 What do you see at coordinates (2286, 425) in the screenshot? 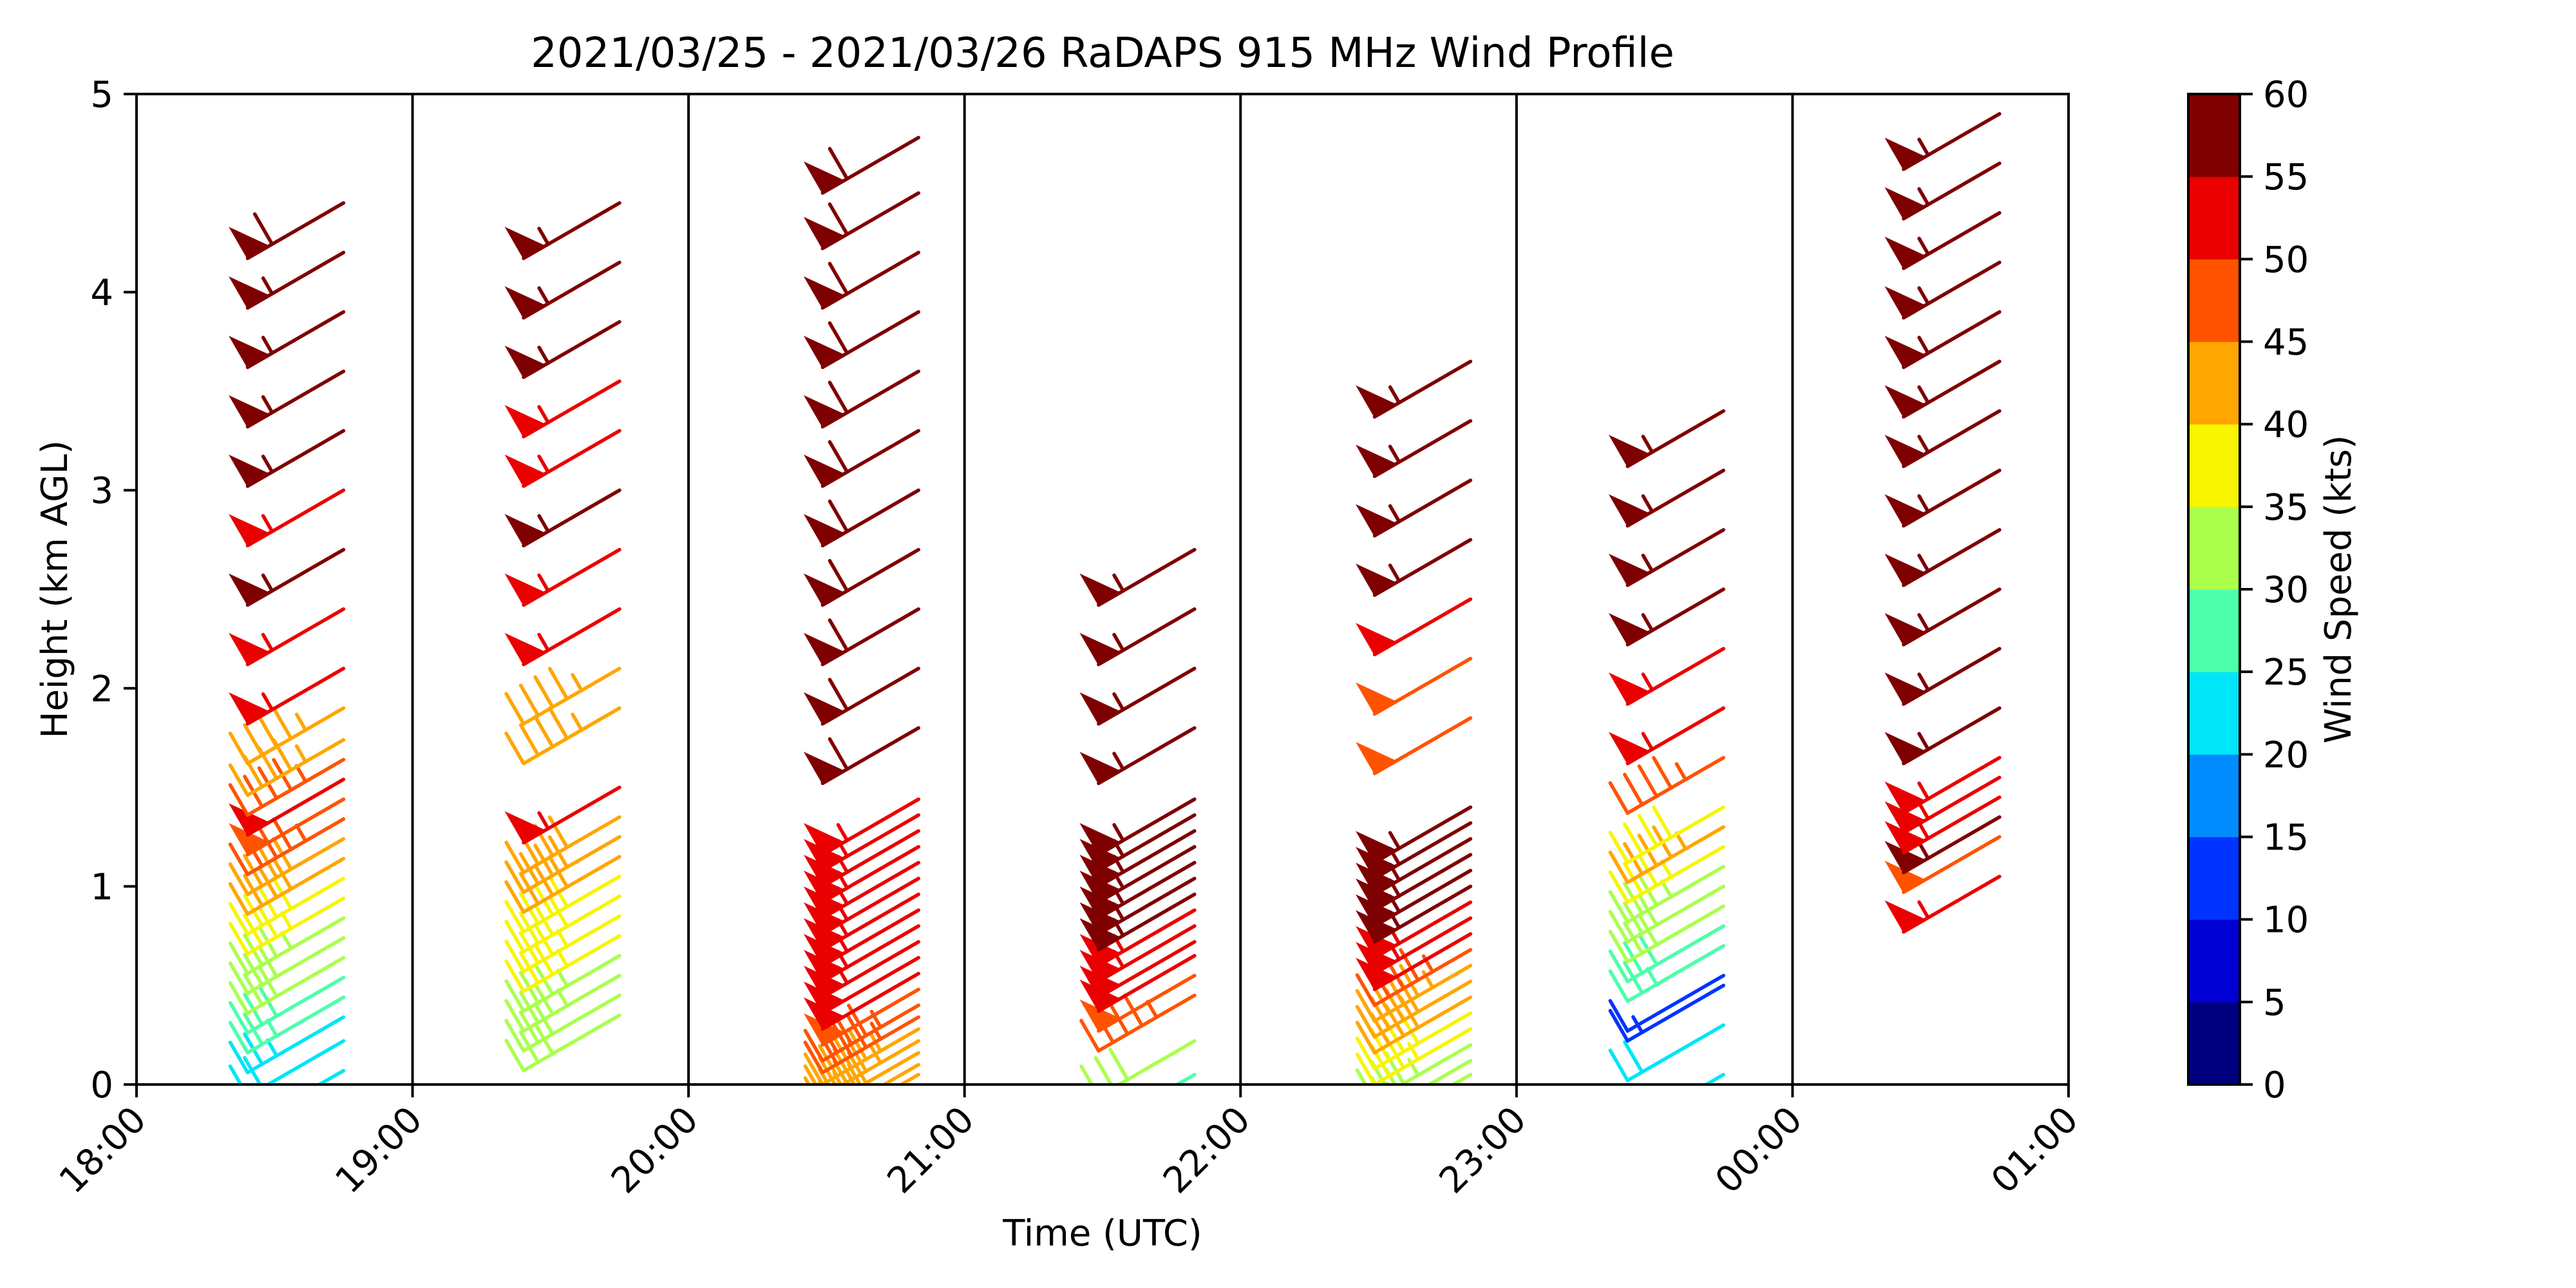
I see `colorbar-tick-label: 40` at bounding box center [2286, 425].